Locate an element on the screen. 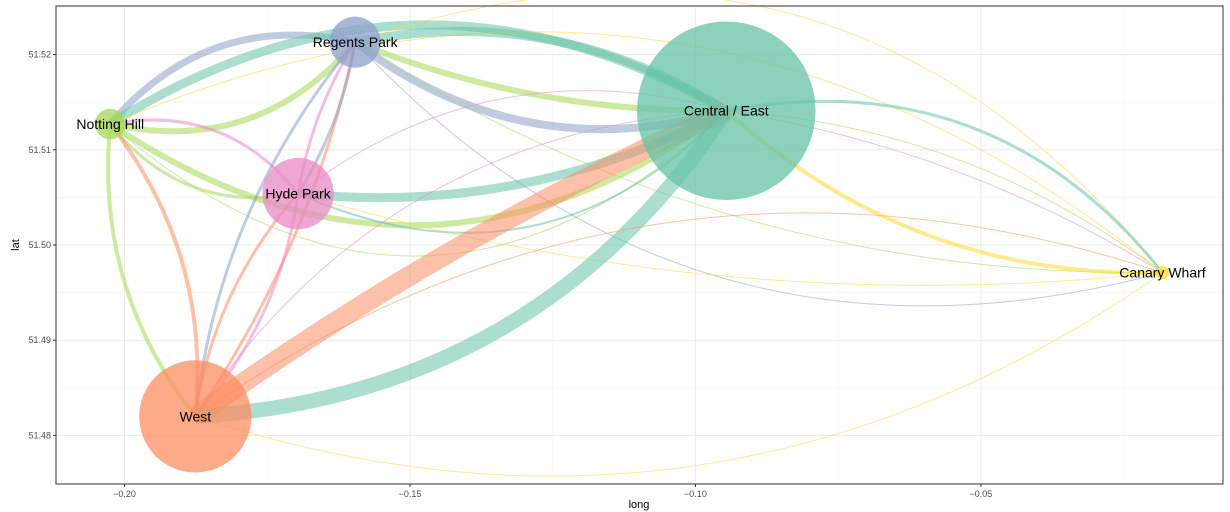 The image size is (1230, 512). x-tick-label: −0.20 is located at coordinates (124, 494).